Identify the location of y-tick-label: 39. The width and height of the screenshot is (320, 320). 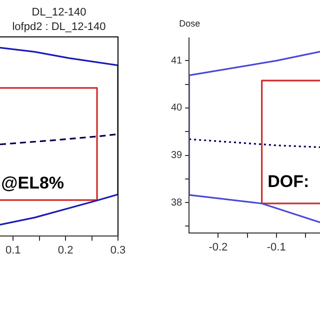
(177, 156).